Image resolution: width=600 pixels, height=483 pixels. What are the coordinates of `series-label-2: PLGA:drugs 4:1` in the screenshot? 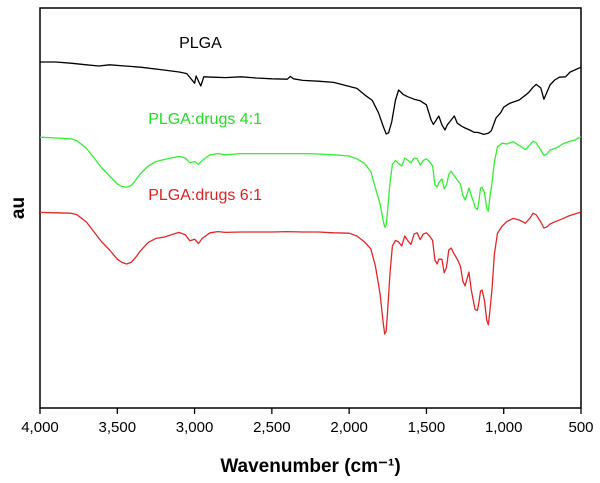 It's located at (205, 119).